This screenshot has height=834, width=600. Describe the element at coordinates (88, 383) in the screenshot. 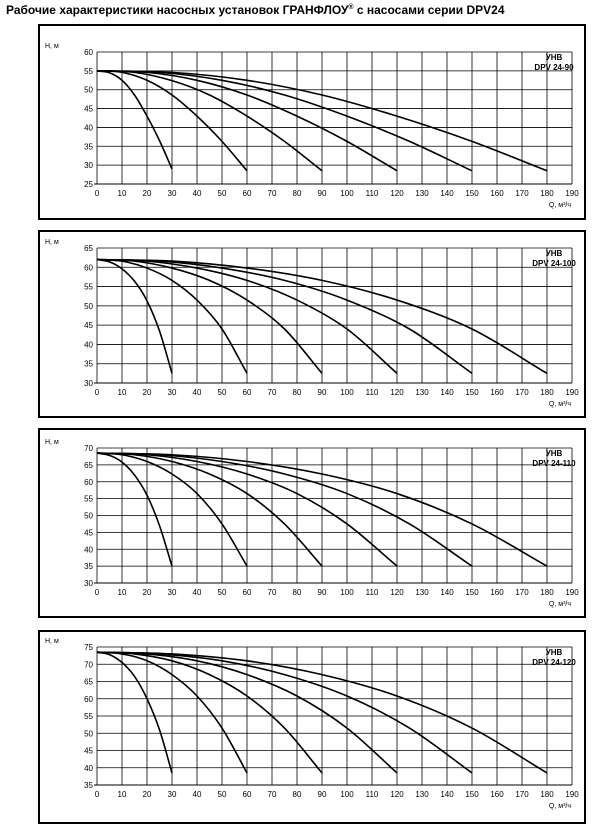

I see `y-tick-label: 30` at that location.